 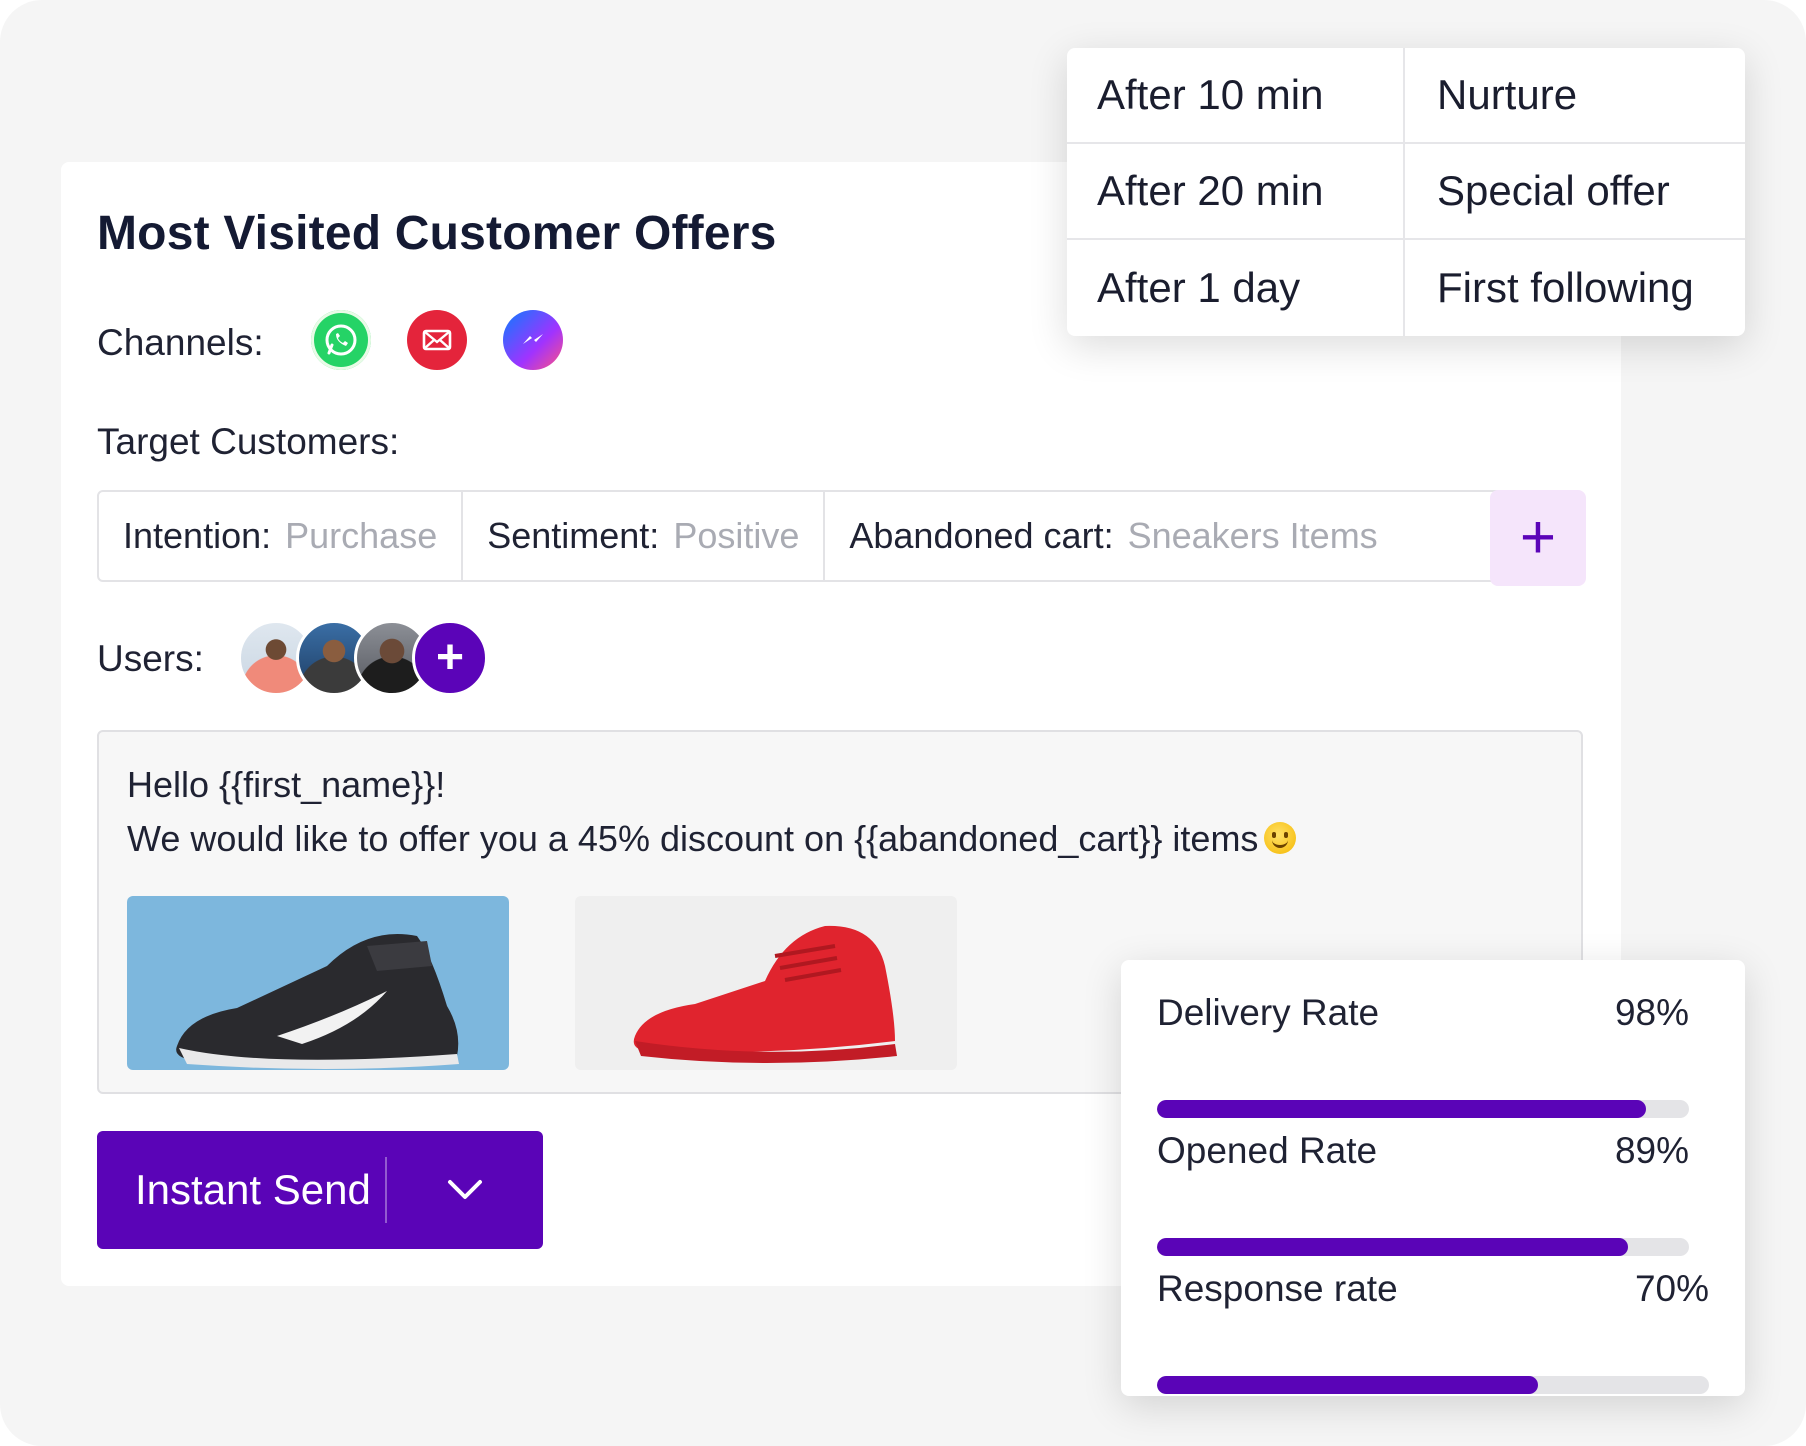 I want to click on product-image-black-sneaker, so click(x=318, y=983).